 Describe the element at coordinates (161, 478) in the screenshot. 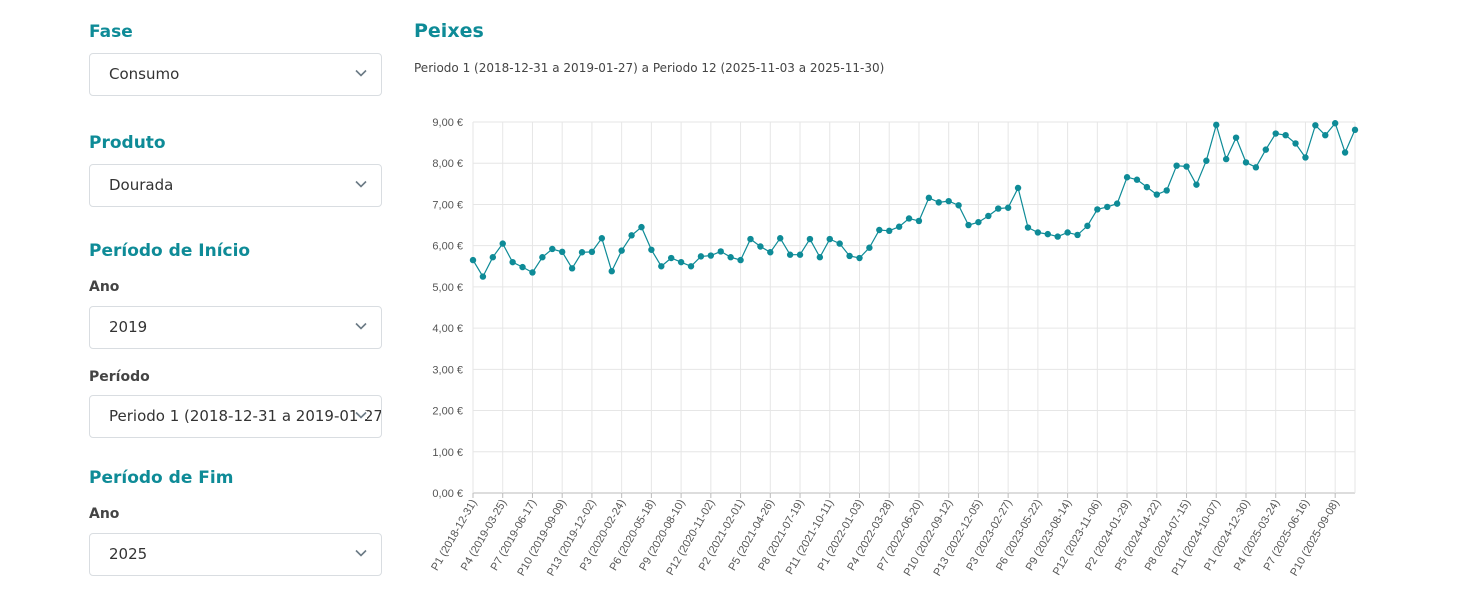

I see `periodo-fim-title: Período de Fim` at that location.